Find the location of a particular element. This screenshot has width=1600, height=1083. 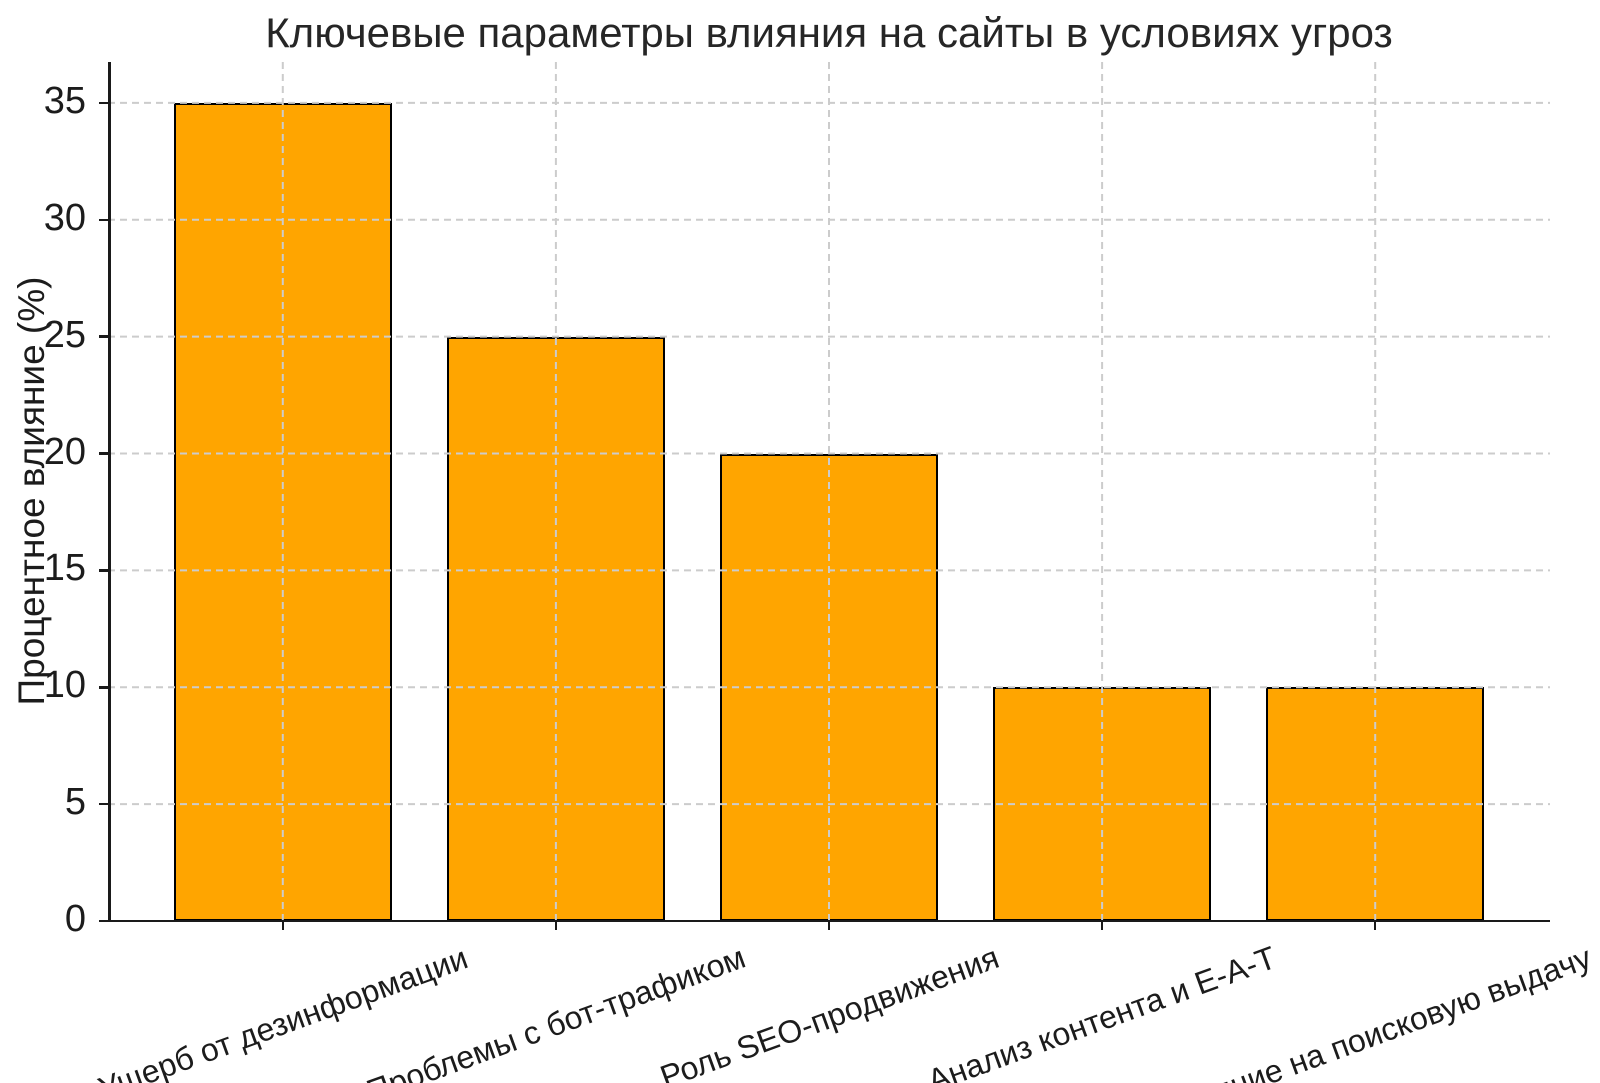

y-tick-label: 0 is located at coordinates (75, 918).